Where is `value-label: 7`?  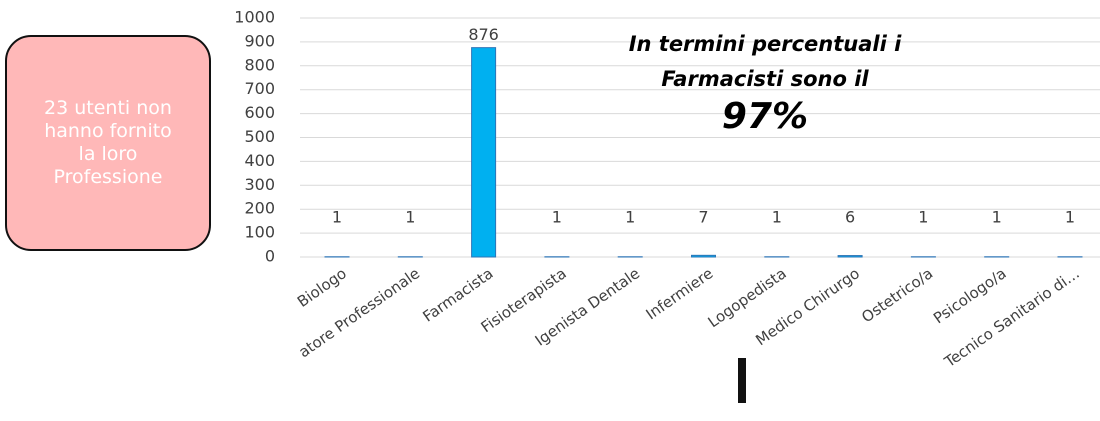
value-label: 7 is located at coordinates (703, 217).